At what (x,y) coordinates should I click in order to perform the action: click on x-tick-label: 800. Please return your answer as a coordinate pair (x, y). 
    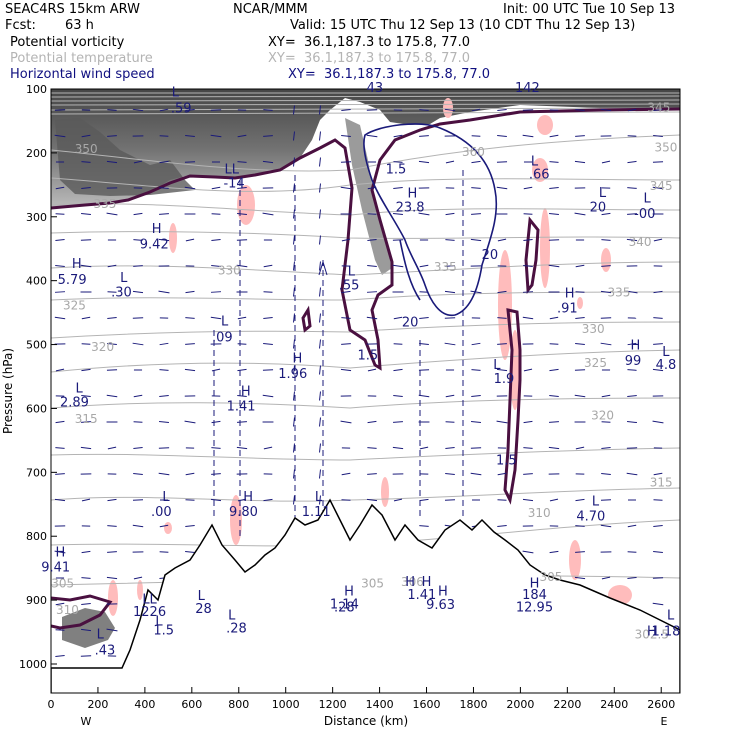
    Looking at the image, I should click on (238, 704).